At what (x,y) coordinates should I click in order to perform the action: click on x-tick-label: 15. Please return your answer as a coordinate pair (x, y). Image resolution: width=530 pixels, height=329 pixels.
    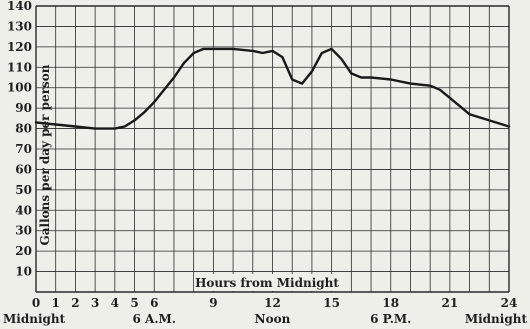
    Looking at the image, I should click on (331, 303).